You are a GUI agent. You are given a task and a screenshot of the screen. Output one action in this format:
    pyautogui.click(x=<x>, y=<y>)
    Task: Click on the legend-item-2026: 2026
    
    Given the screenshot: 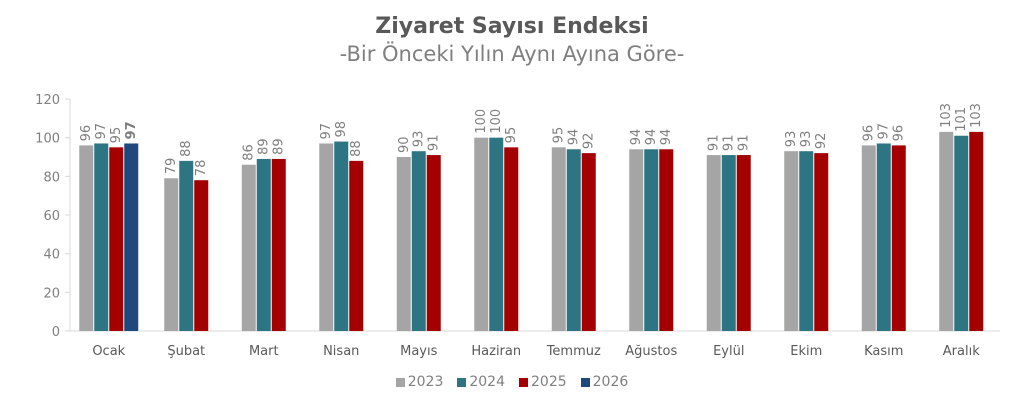 What is the action you would take?
    pyautogui.click(x=604, y=382)
    